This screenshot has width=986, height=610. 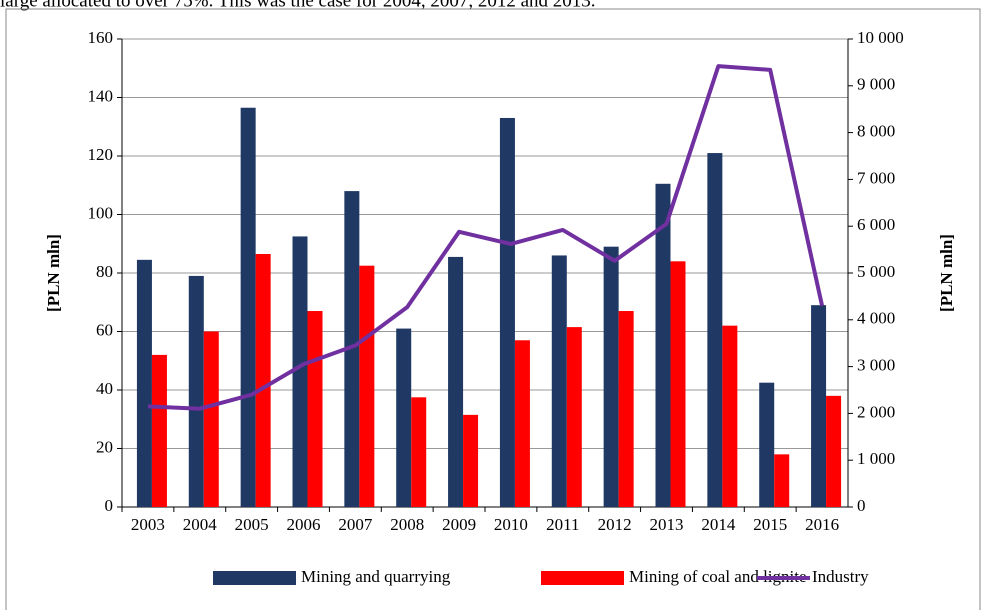 What do you see at coordinates (407, 524) in the screenshot?
I see `x-tick-label: 2008` at bounding box center [407, 524].